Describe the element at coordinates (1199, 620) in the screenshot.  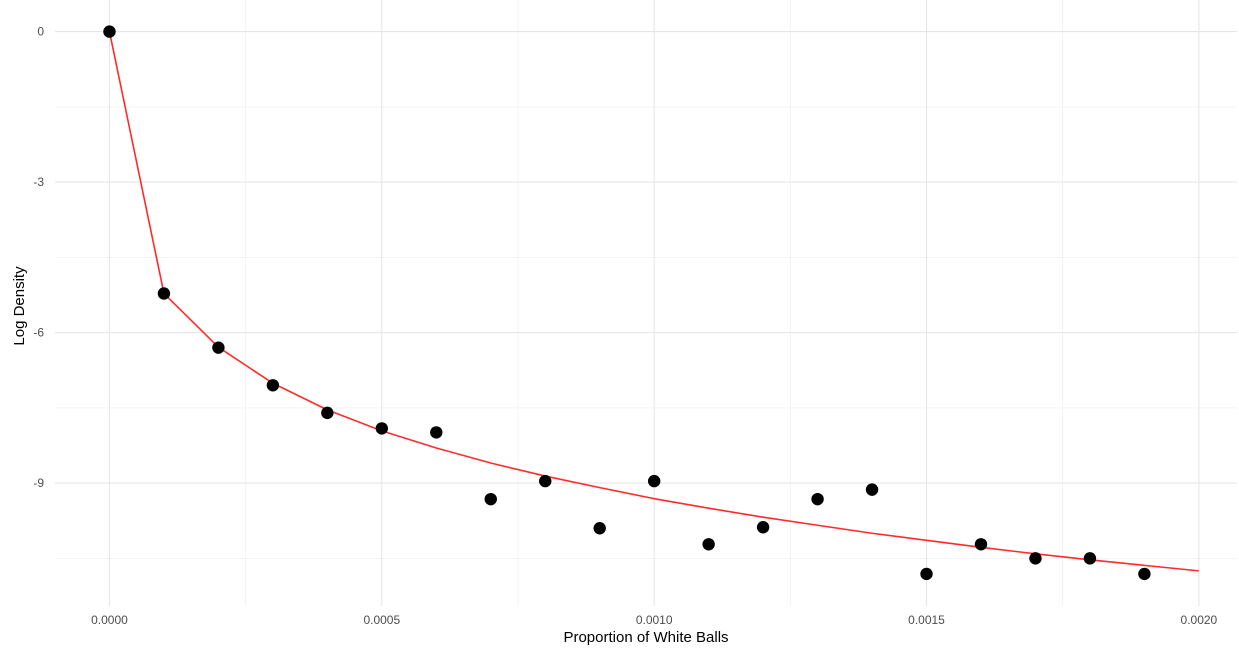
I see `x-tick-label: 0.0020` at that location.